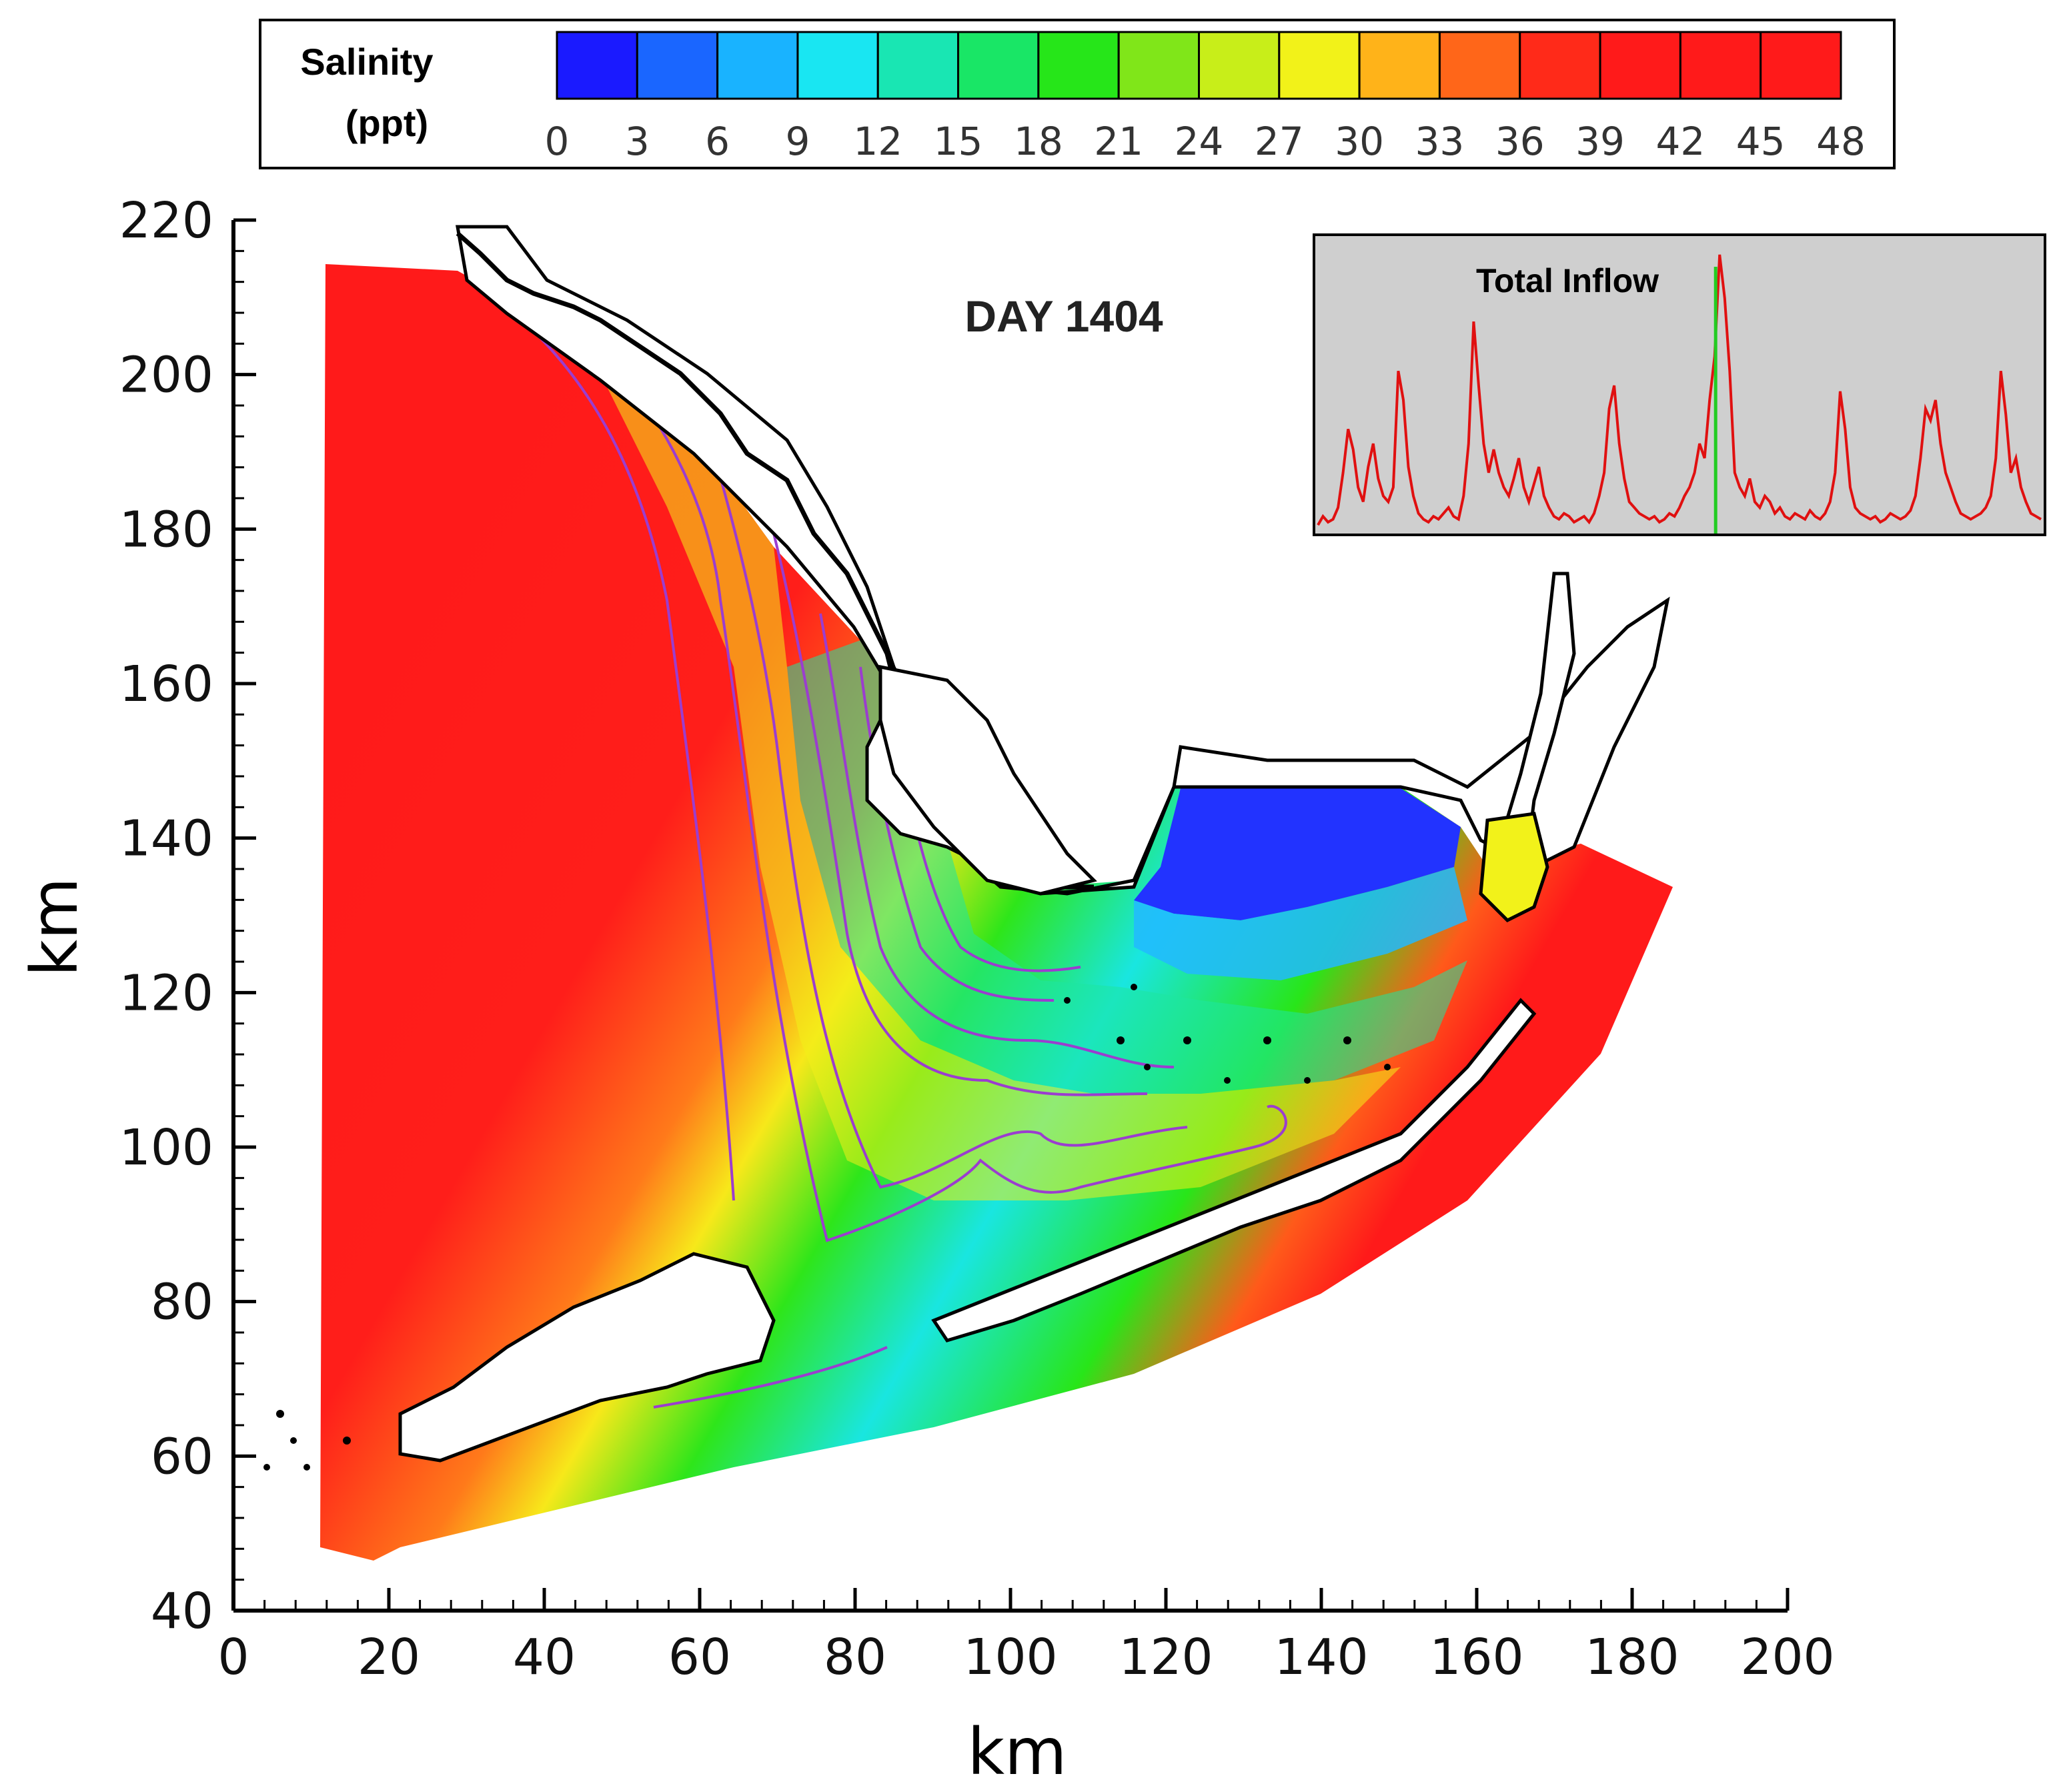 The height and width of the screenshot is (1792, 2057). I want to click on colorbar-tick-label: 18, so click(1038, 141).